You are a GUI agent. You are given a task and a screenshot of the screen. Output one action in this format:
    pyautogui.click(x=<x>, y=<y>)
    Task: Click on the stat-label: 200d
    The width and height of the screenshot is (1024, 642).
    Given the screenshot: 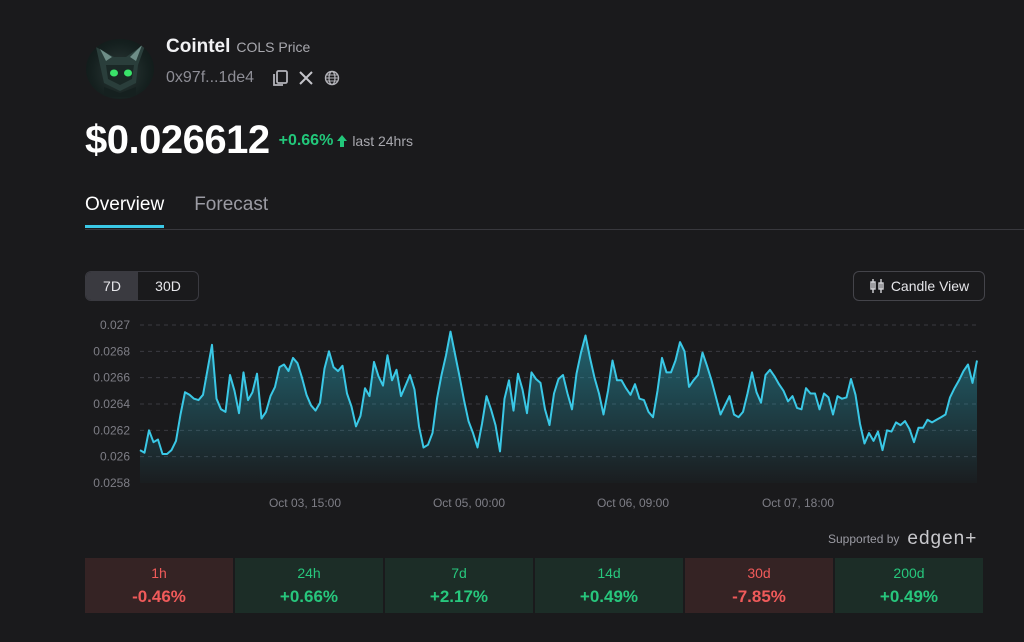 What is the action you would take?
    pyautogui.click(x=909, y=572)
    